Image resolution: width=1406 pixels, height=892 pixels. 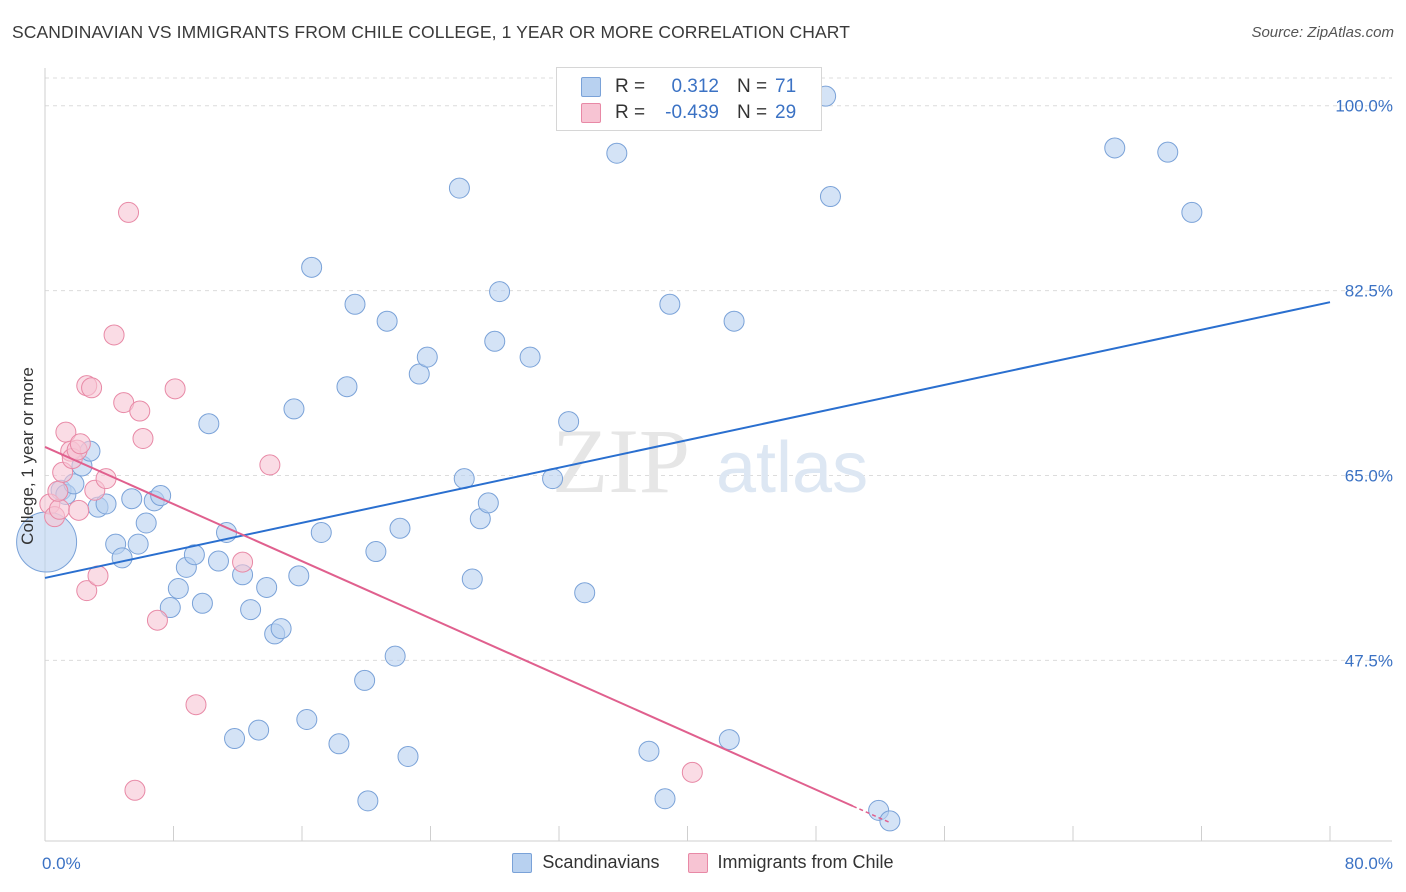 What do you see at coordinates (805, 862) in the screenshot?
I see `legend-label: Immigrants from Chile` at bounding box center [805, 862].